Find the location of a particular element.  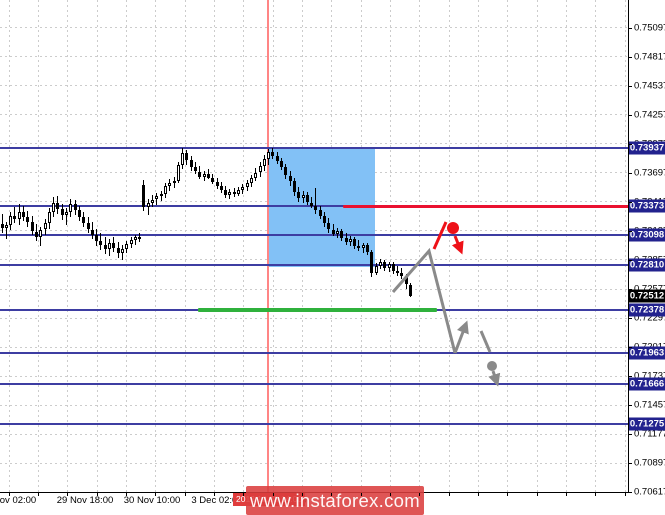

price-axis-label: 0.71737 is located at coordinates (649, 376).